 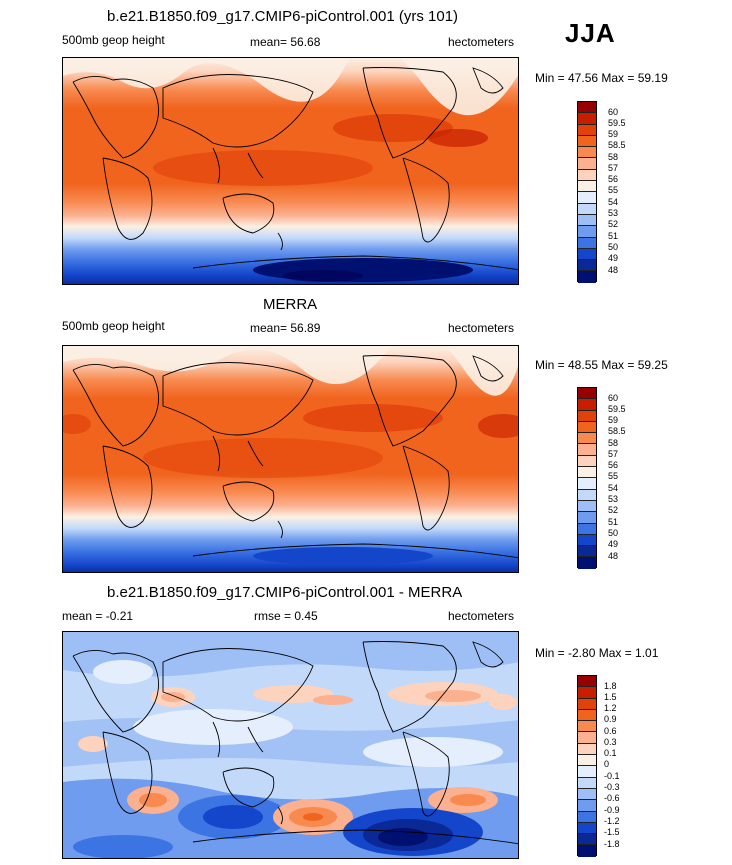 I want to click on panel1-colorbar, so click(x=587, y=192).